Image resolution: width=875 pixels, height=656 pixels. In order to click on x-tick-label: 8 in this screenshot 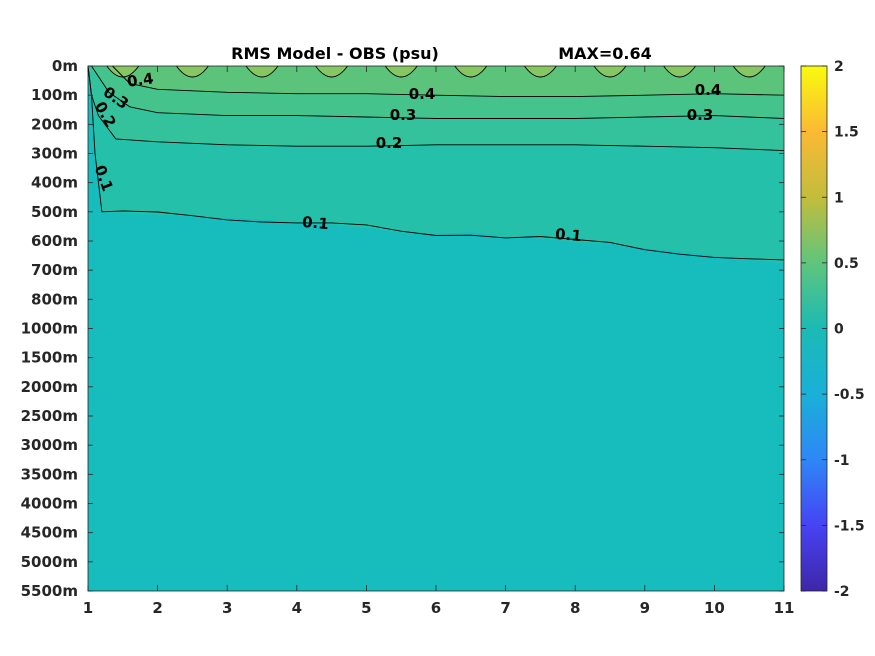, I will do `click(575, 608)`.